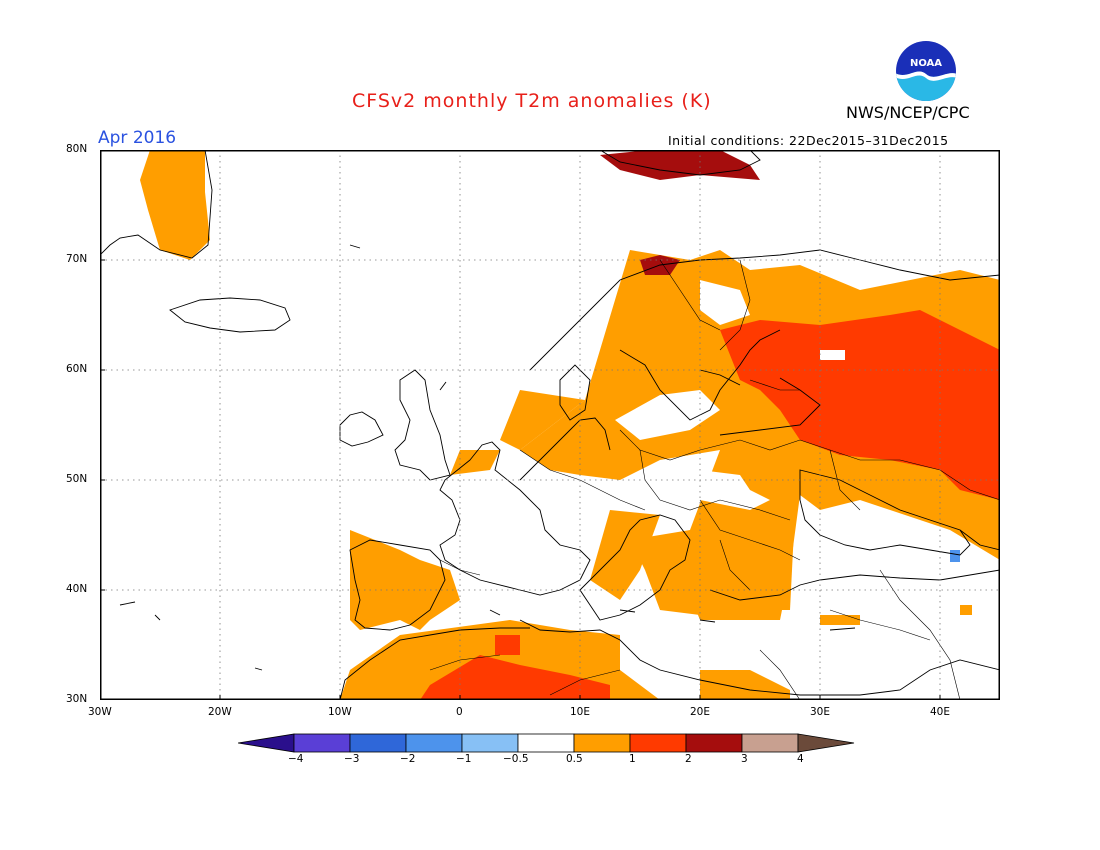 The width and height of the screenshot is (1100, 850). Describe the element at coordinates (77, 589) in the screenshot. I see `lat-label: 40N` at that location.